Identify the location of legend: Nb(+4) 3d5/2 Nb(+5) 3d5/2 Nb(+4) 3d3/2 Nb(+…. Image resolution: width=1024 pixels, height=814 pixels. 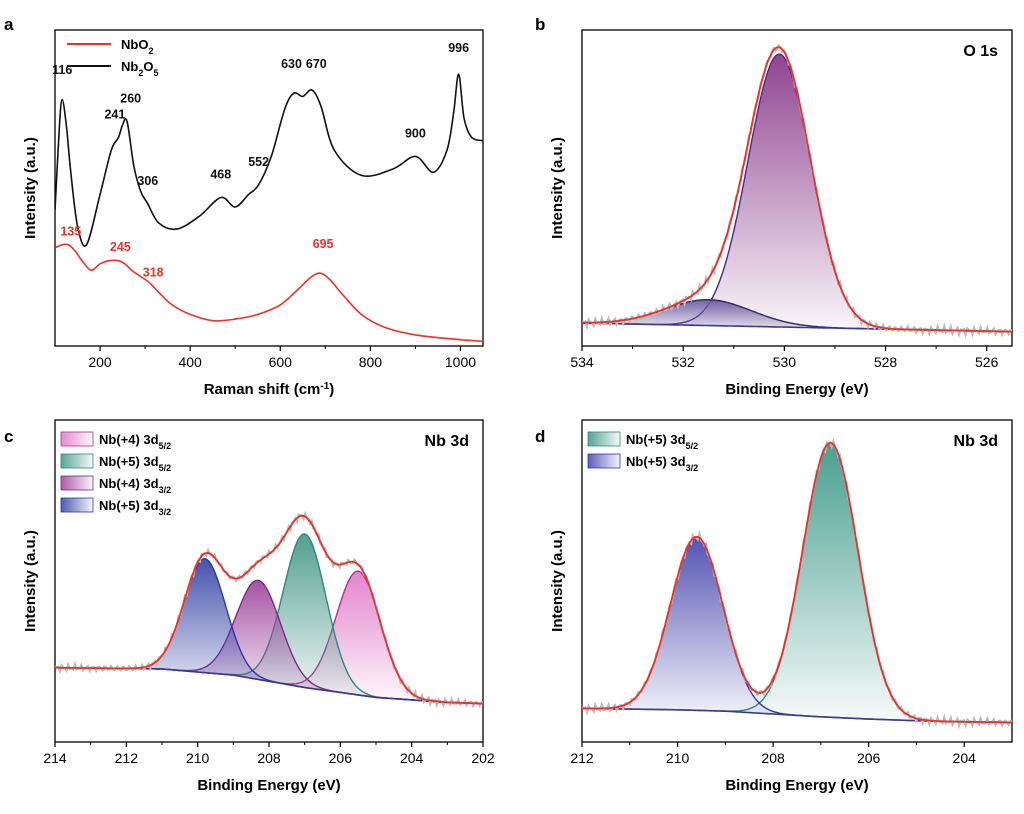
(115, 474).